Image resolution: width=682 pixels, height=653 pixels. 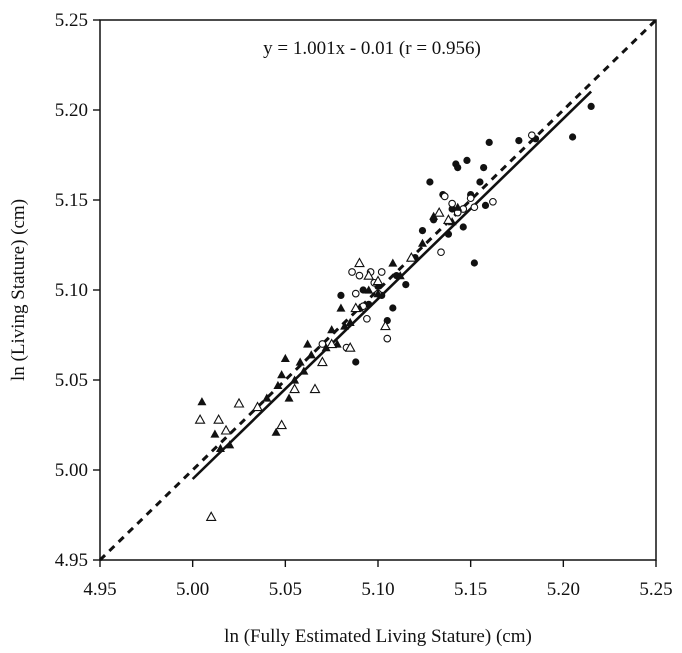 What do you see at coordinates (71, 200) in the screenshot?
I see `y-tick-label: 5.15` at bounding box center [71, 200].